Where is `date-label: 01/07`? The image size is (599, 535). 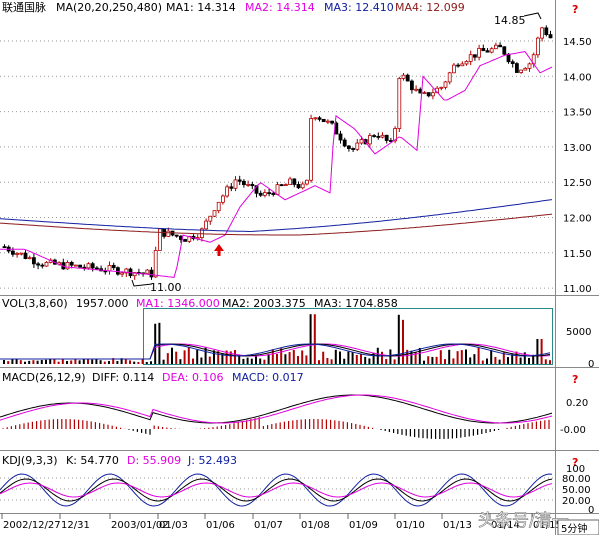
date-label: 01/07 is located at coordinates (268, 525).